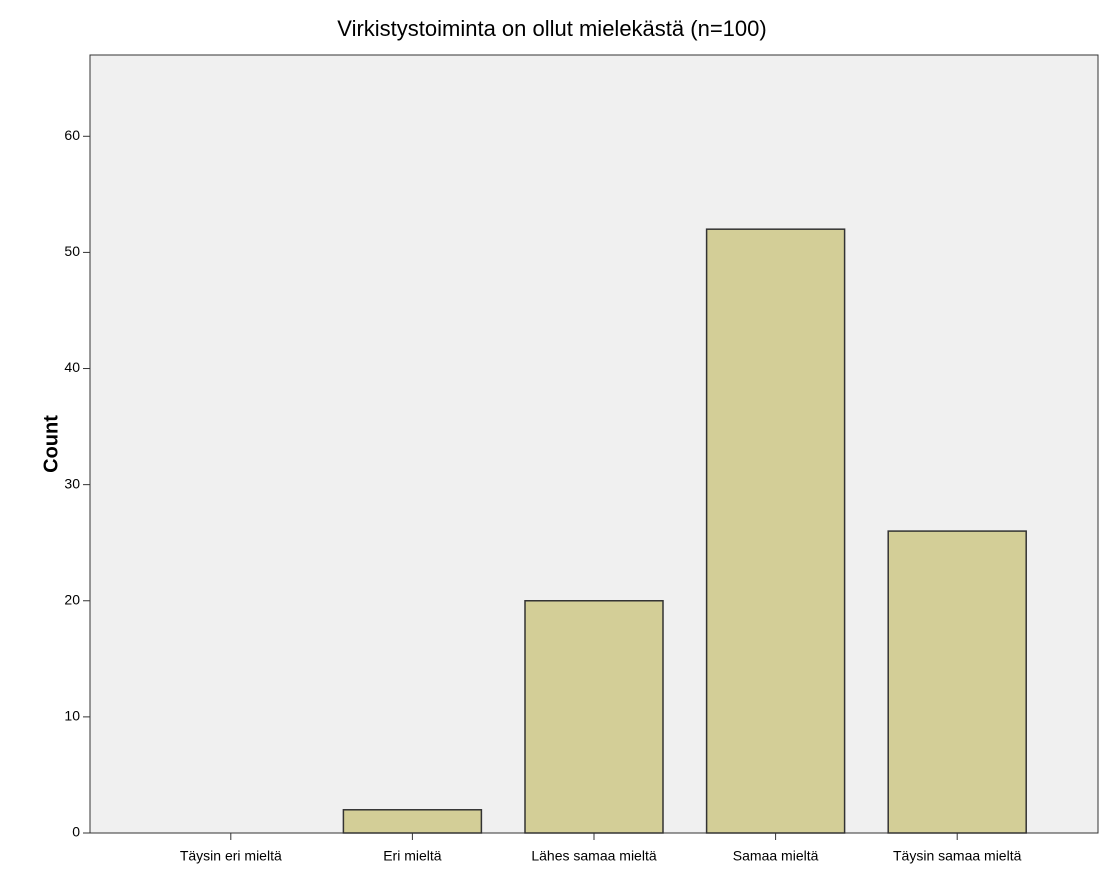  I want to click on y-tick-label: 30, so click(72, 483).